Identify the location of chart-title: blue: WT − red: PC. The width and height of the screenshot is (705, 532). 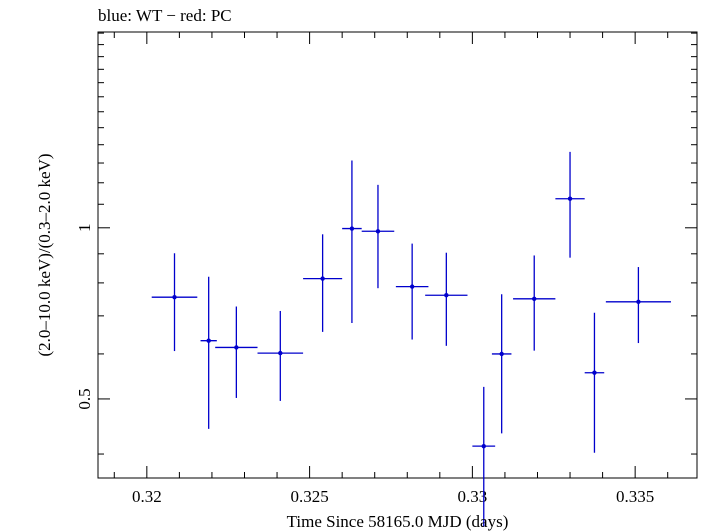
(165, 15).